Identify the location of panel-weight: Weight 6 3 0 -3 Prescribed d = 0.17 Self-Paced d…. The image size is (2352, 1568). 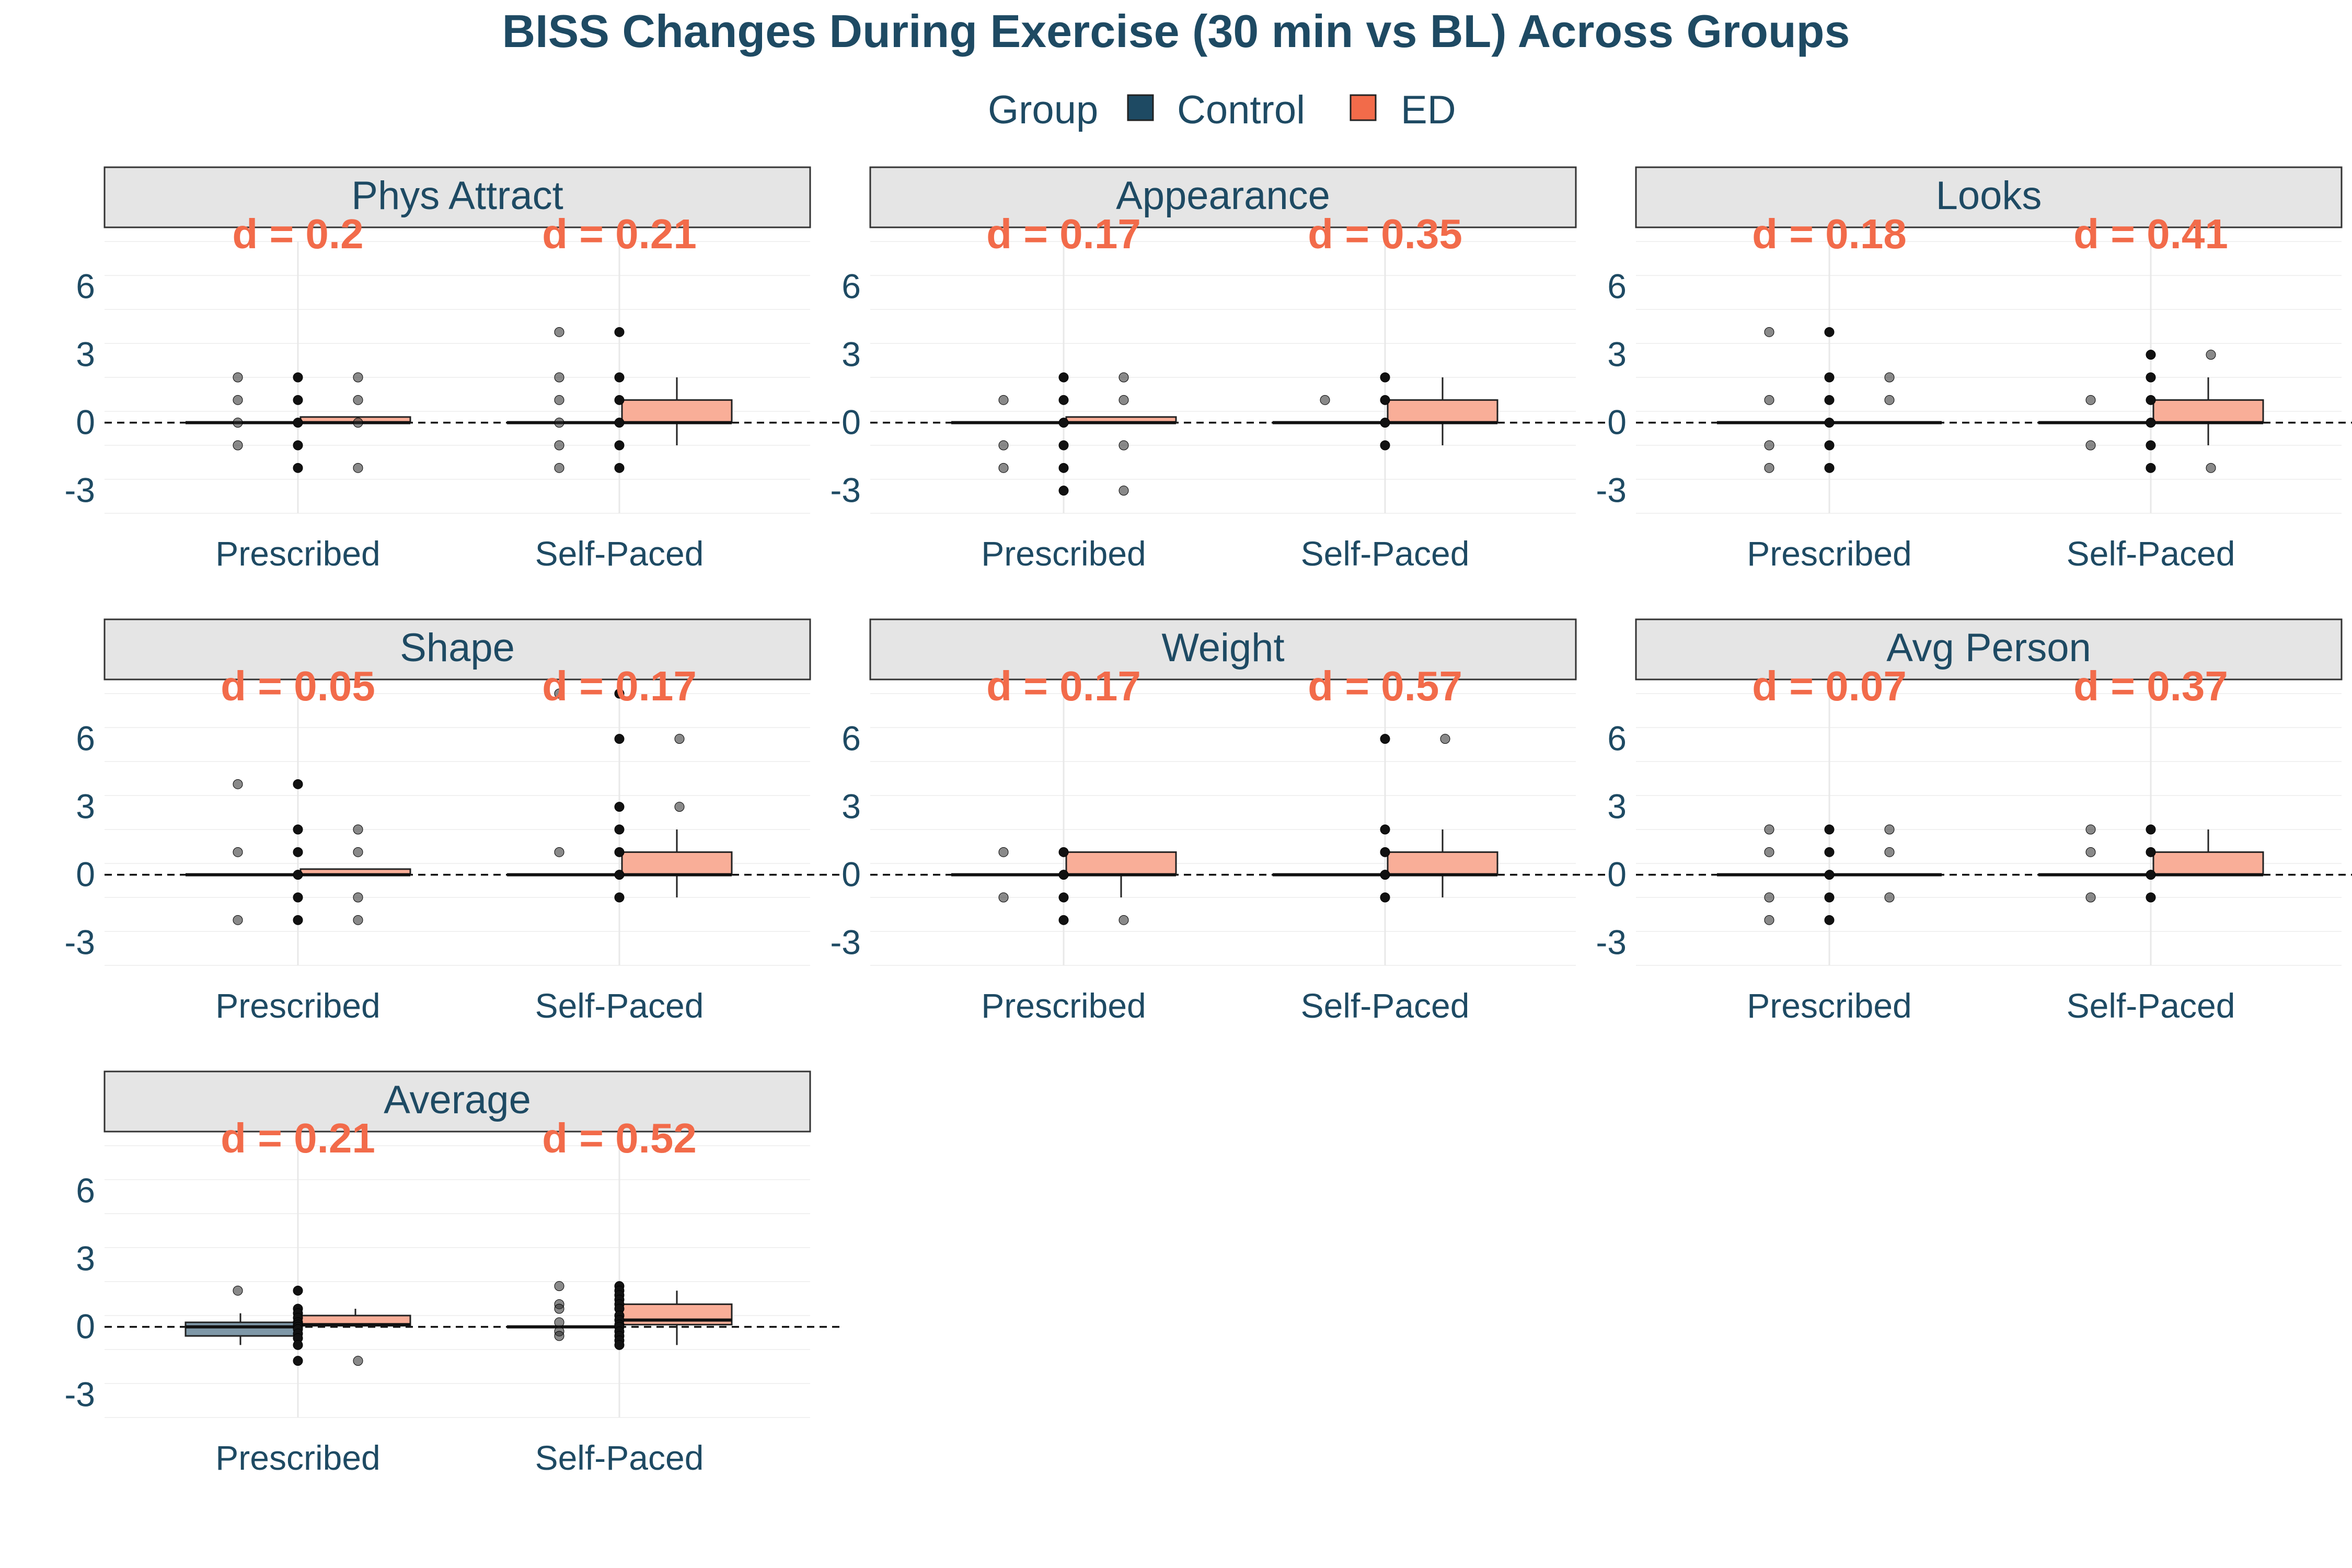
(1218, 821).